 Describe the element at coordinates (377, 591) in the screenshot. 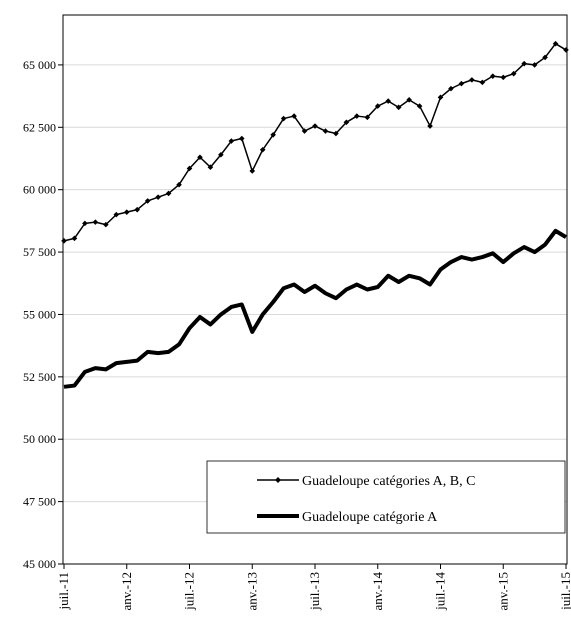

I see `x-tick-label: anv.-14` at that location.